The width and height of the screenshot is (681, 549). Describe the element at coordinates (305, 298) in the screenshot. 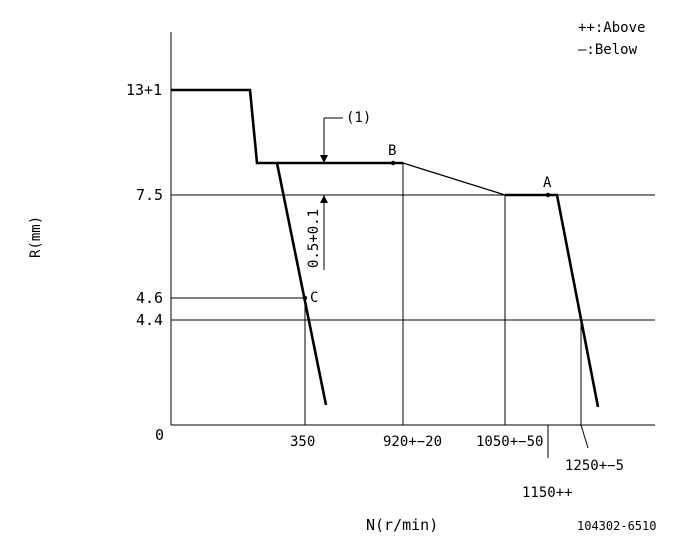

I see `point-c-dot` at that location.